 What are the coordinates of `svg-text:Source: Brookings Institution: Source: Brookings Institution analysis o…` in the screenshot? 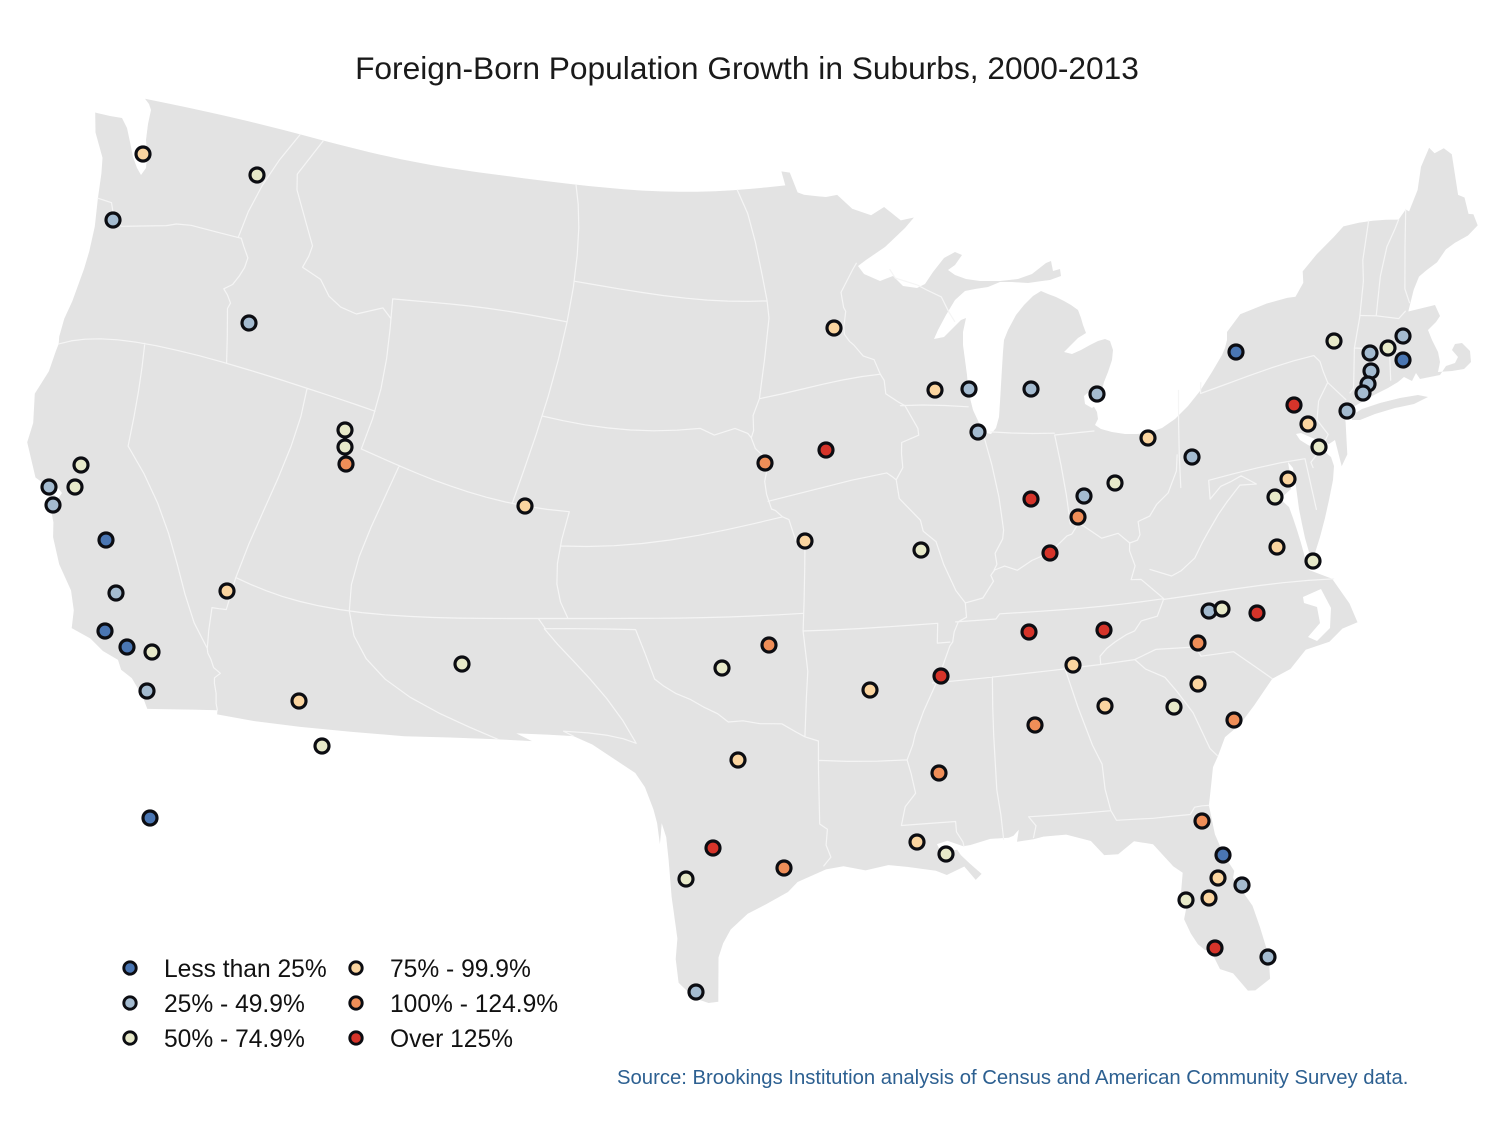 It's located at (1012, 1078).